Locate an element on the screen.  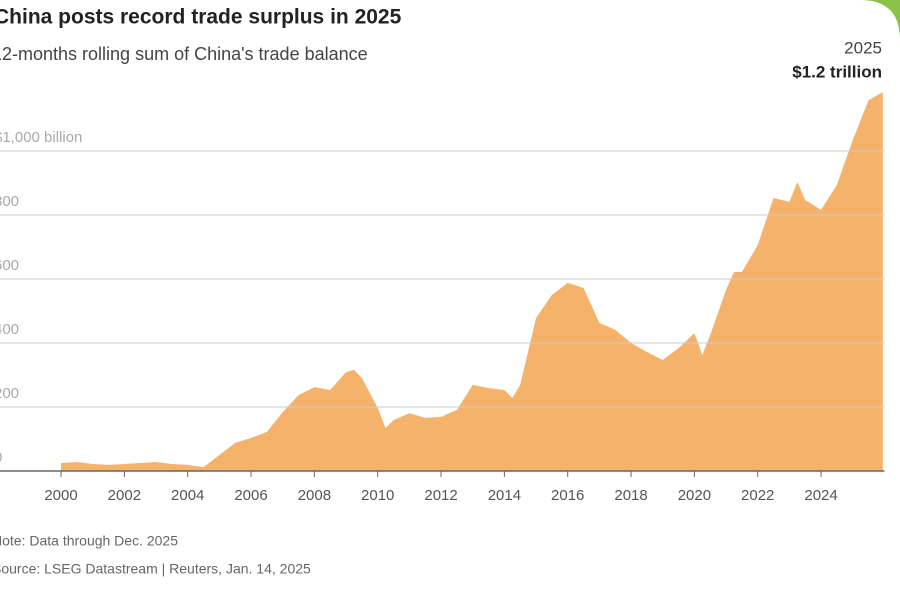
x-tick-label: 2002 is located at coordinates (124, 495).